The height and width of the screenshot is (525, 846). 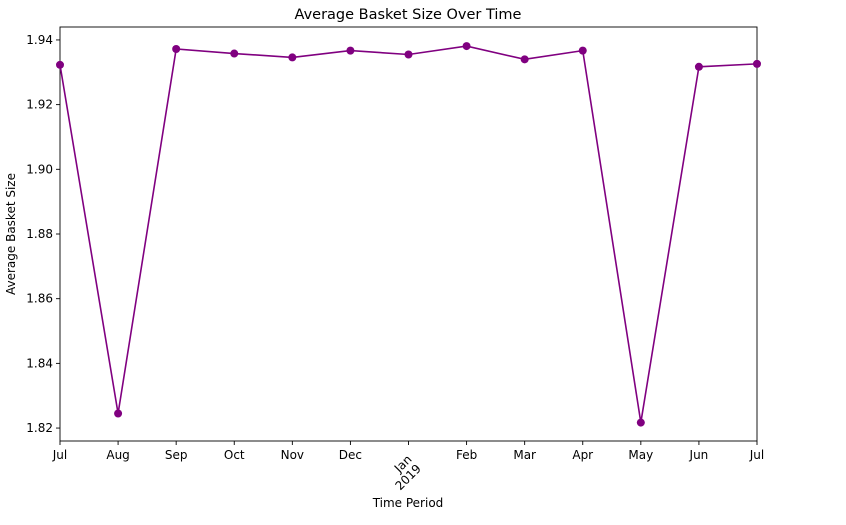 I want to click on x-axis-label: Time Period, so click(x=408, y=503).